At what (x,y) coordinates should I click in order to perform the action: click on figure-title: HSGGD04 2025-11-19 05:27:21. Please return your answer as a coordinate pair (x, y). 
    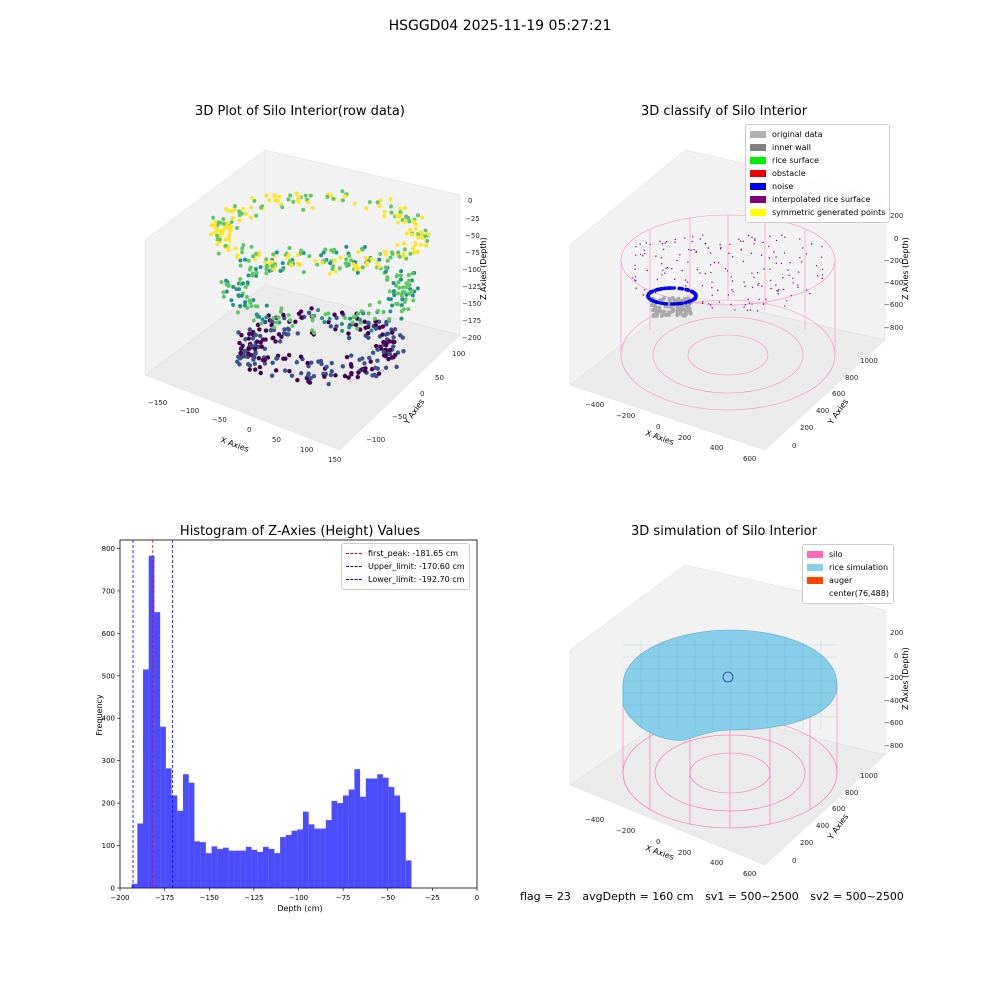
    Looking at the image, I should click on (500, 26).